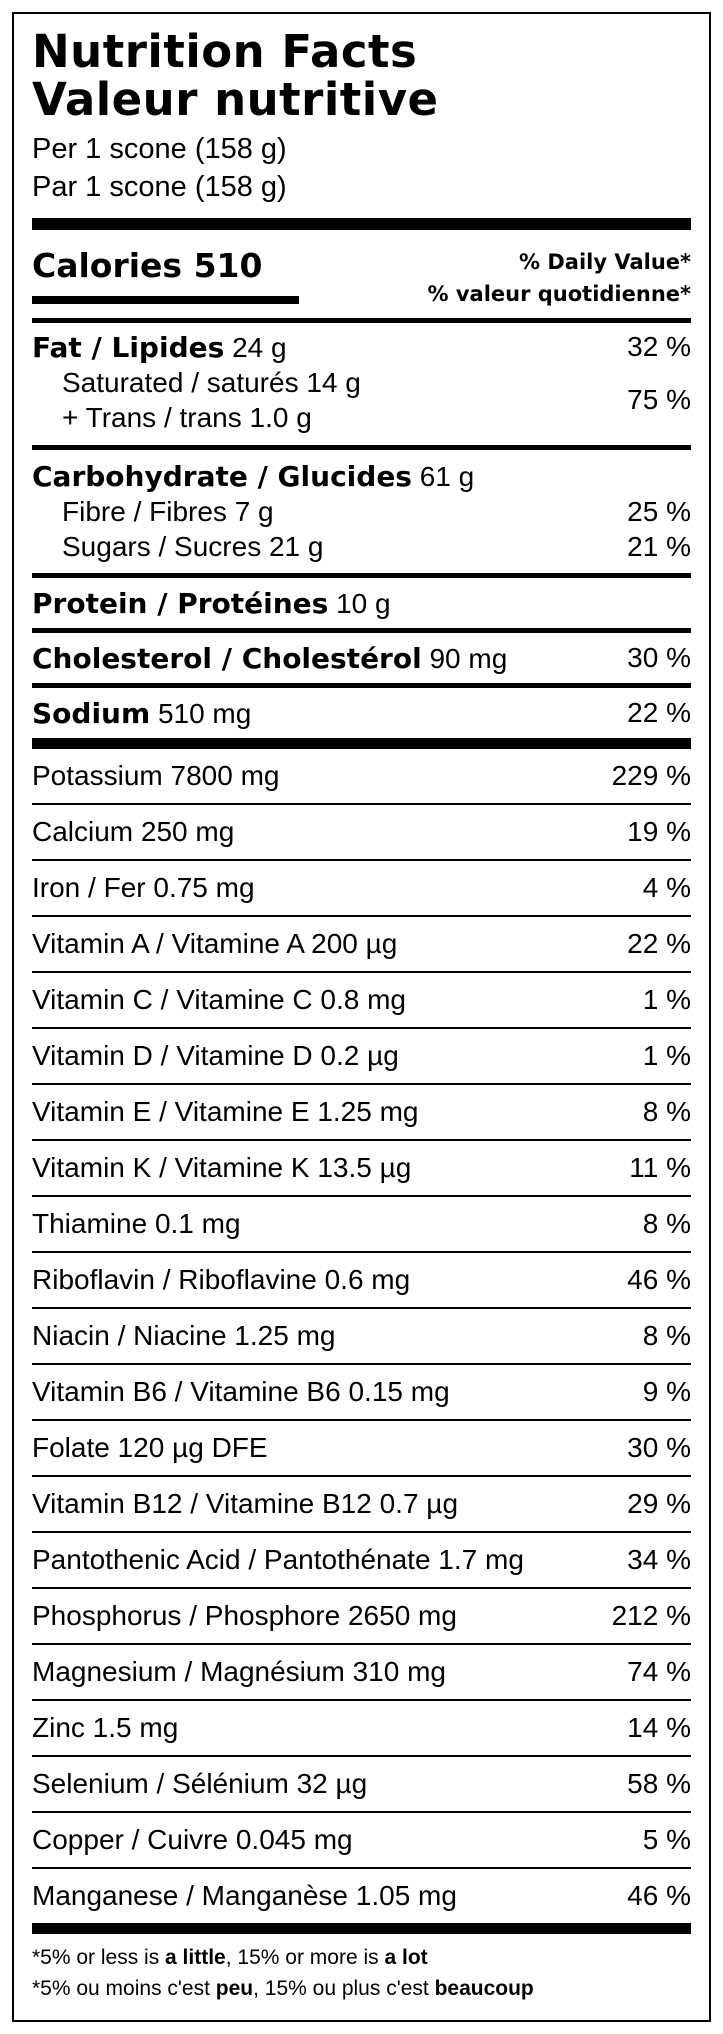 Image resolution: width=723 pixels, height=2034 pixels. Describe the element at coordinates (128, 347) in the screenshot. I see `fat-label: Fat / Lipides` at that location.